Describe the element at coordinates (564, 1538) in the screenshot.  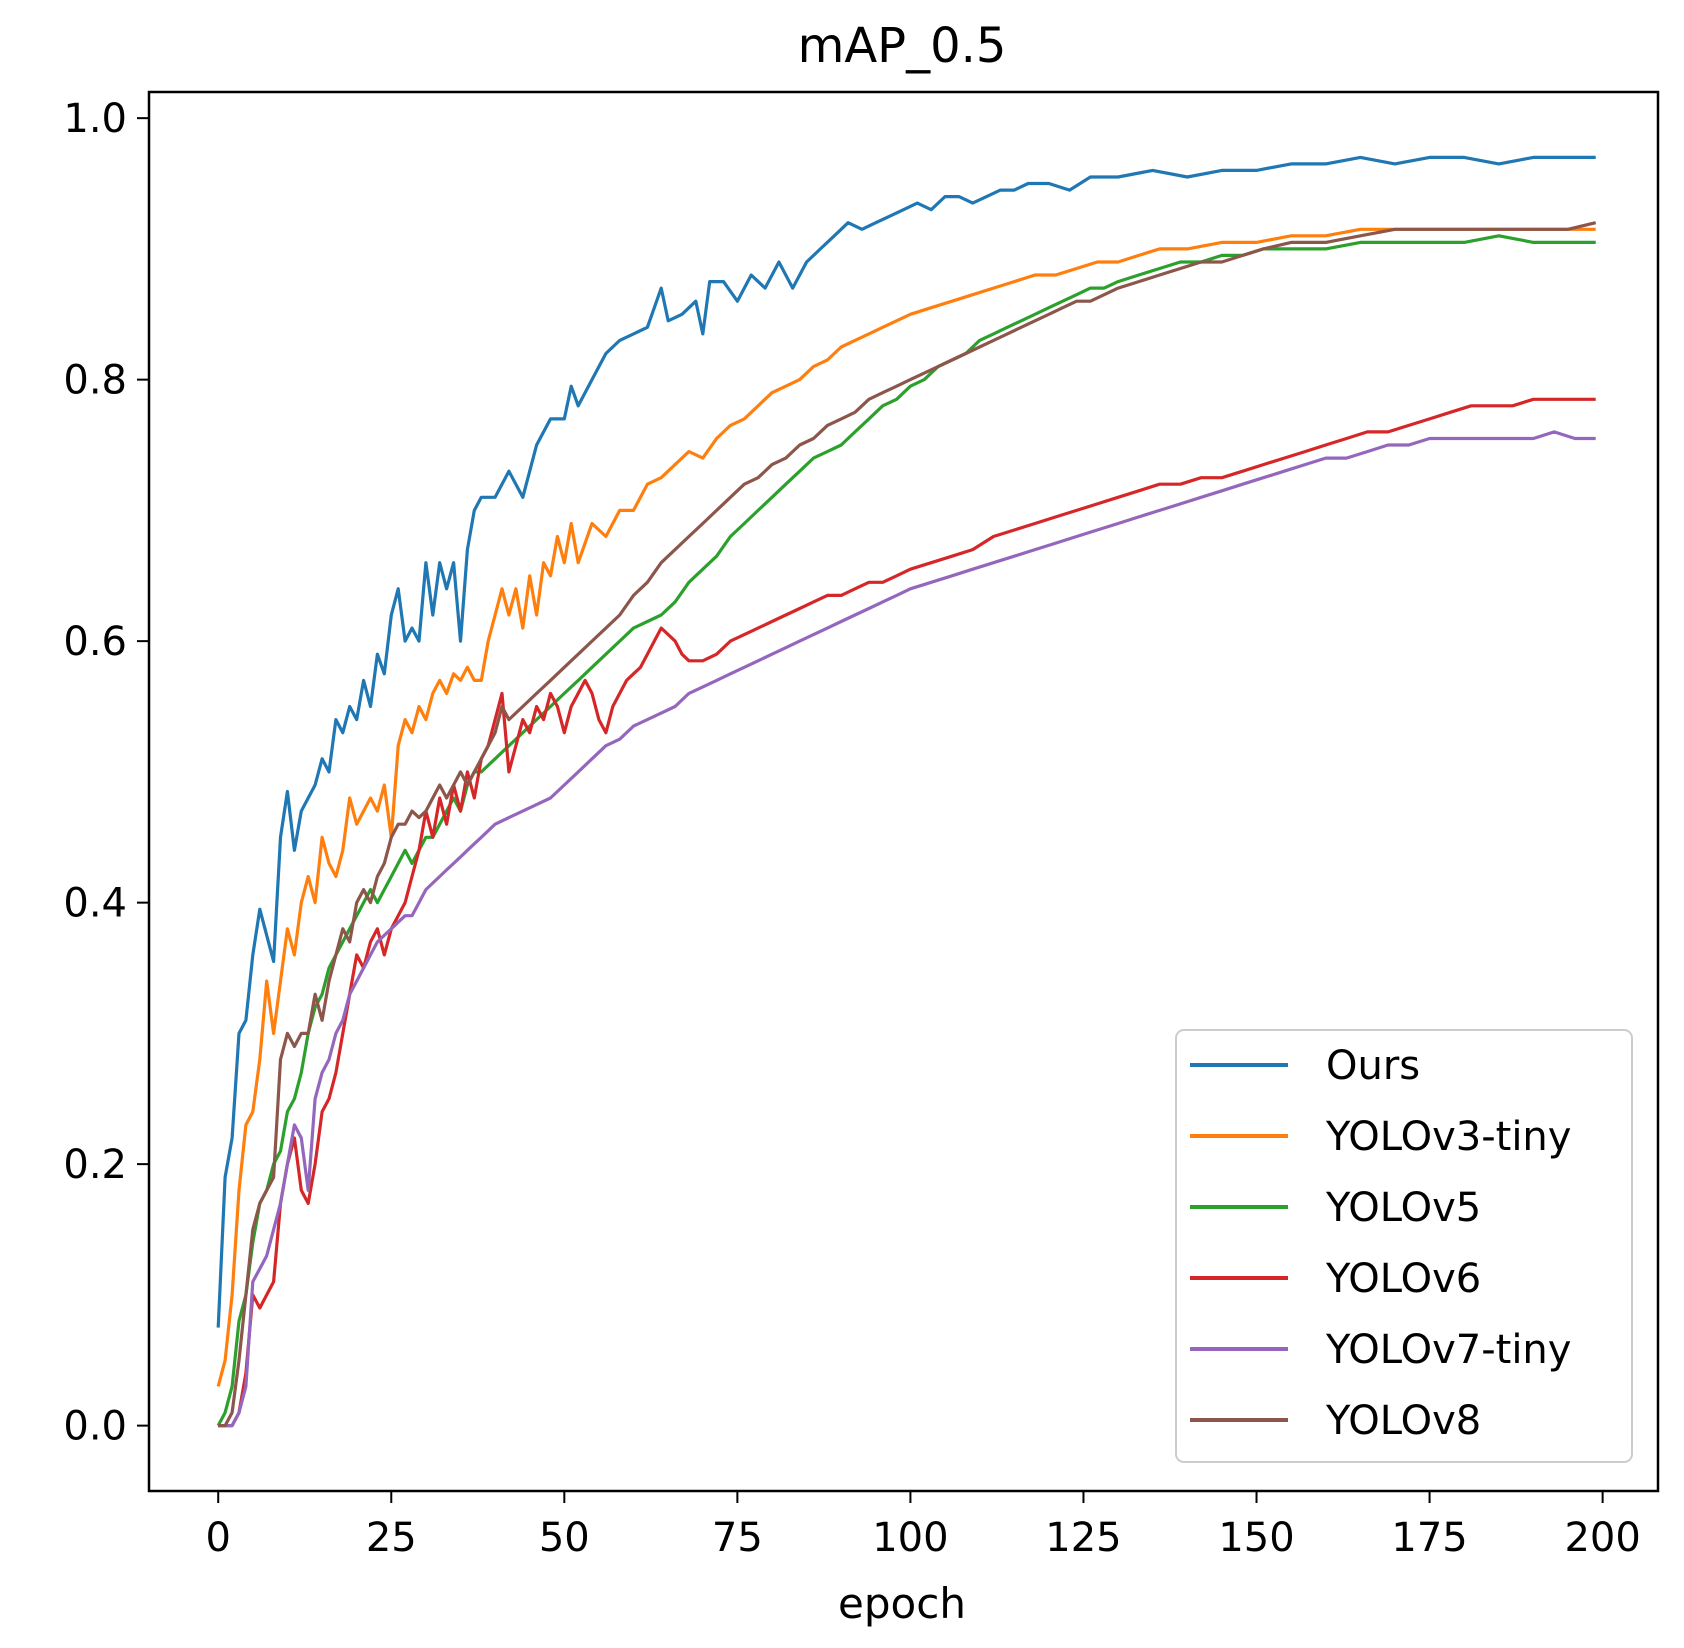
I see `x-tick-label: 50` at that location.